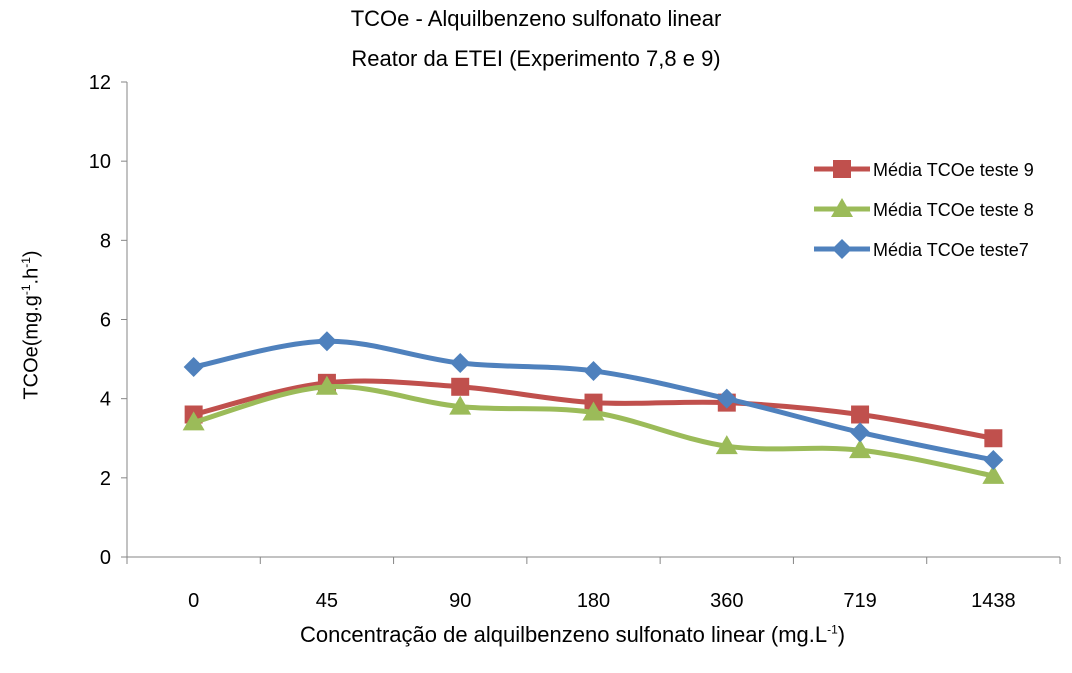 Image resolution: width=1072 pixels, height=673 pixels. I want to click on y-tick-label: 4, so click(105, 400).